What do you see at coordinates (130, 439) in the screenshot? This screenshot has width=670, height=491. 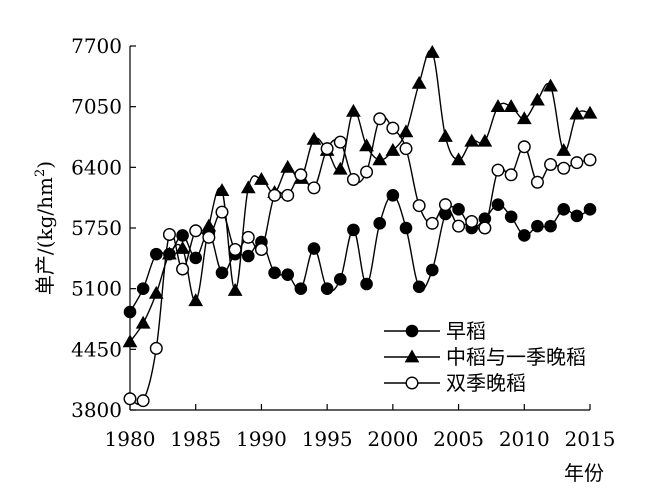 I see `x-tick-label: 1980` at bounding box center [130, 439].